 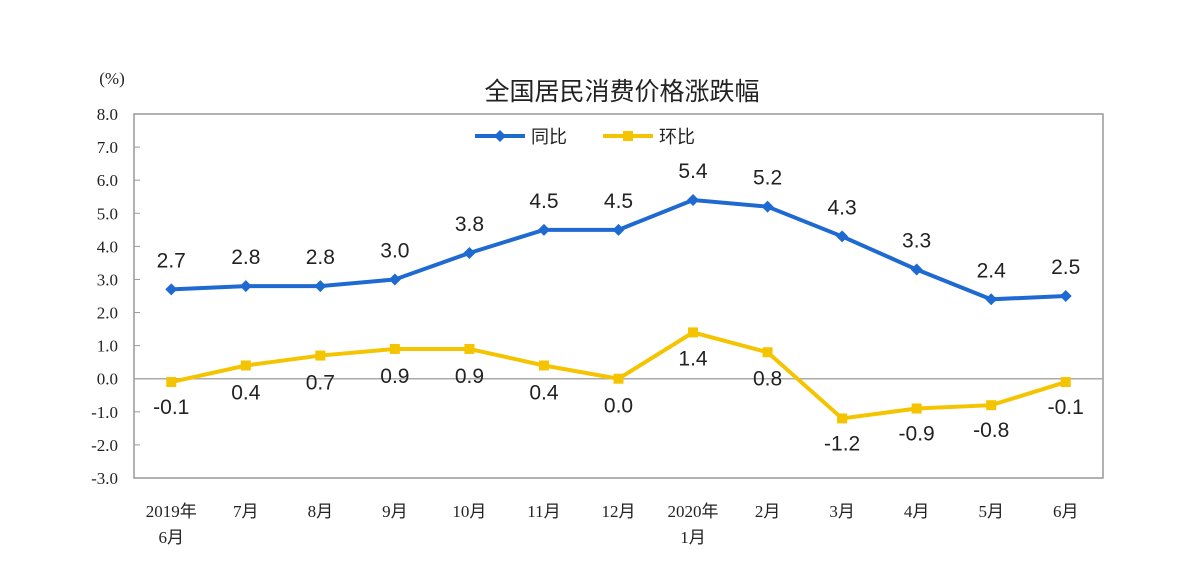 What do you see at coordinates (107, 379) in the screenshot?
I see `y-tick-label: 0.0` at bounding box center [107, 379].